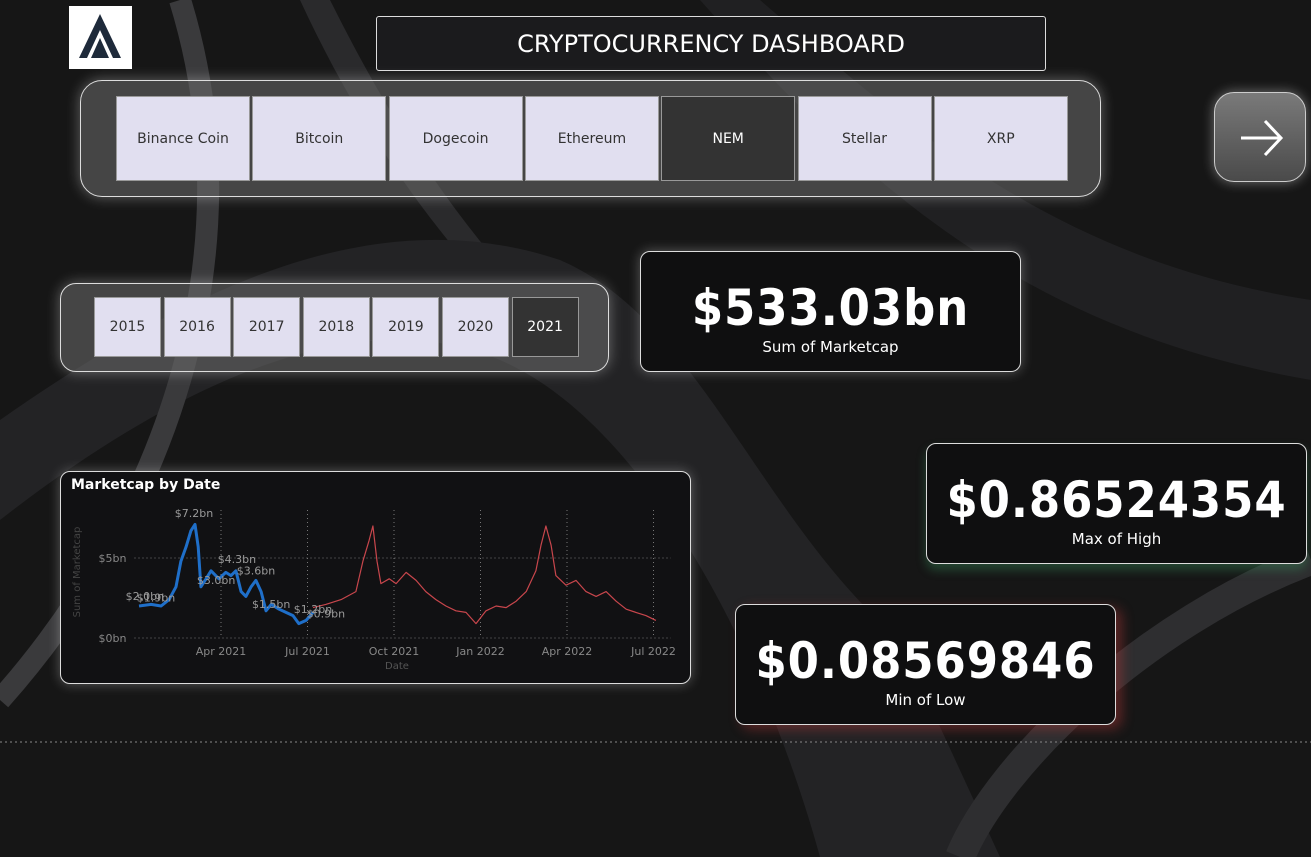  What do you see at coordinates (1116, 500) in the screenshot?
I see `kpi-value: $0.86524354` at bounding box center [1116, 500].